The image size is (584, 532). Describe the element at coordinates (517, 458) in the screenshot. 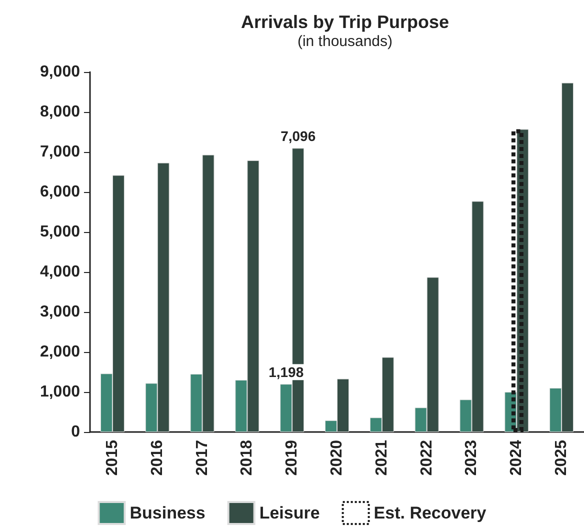

I see `x-tick-label: 2024` at that location.